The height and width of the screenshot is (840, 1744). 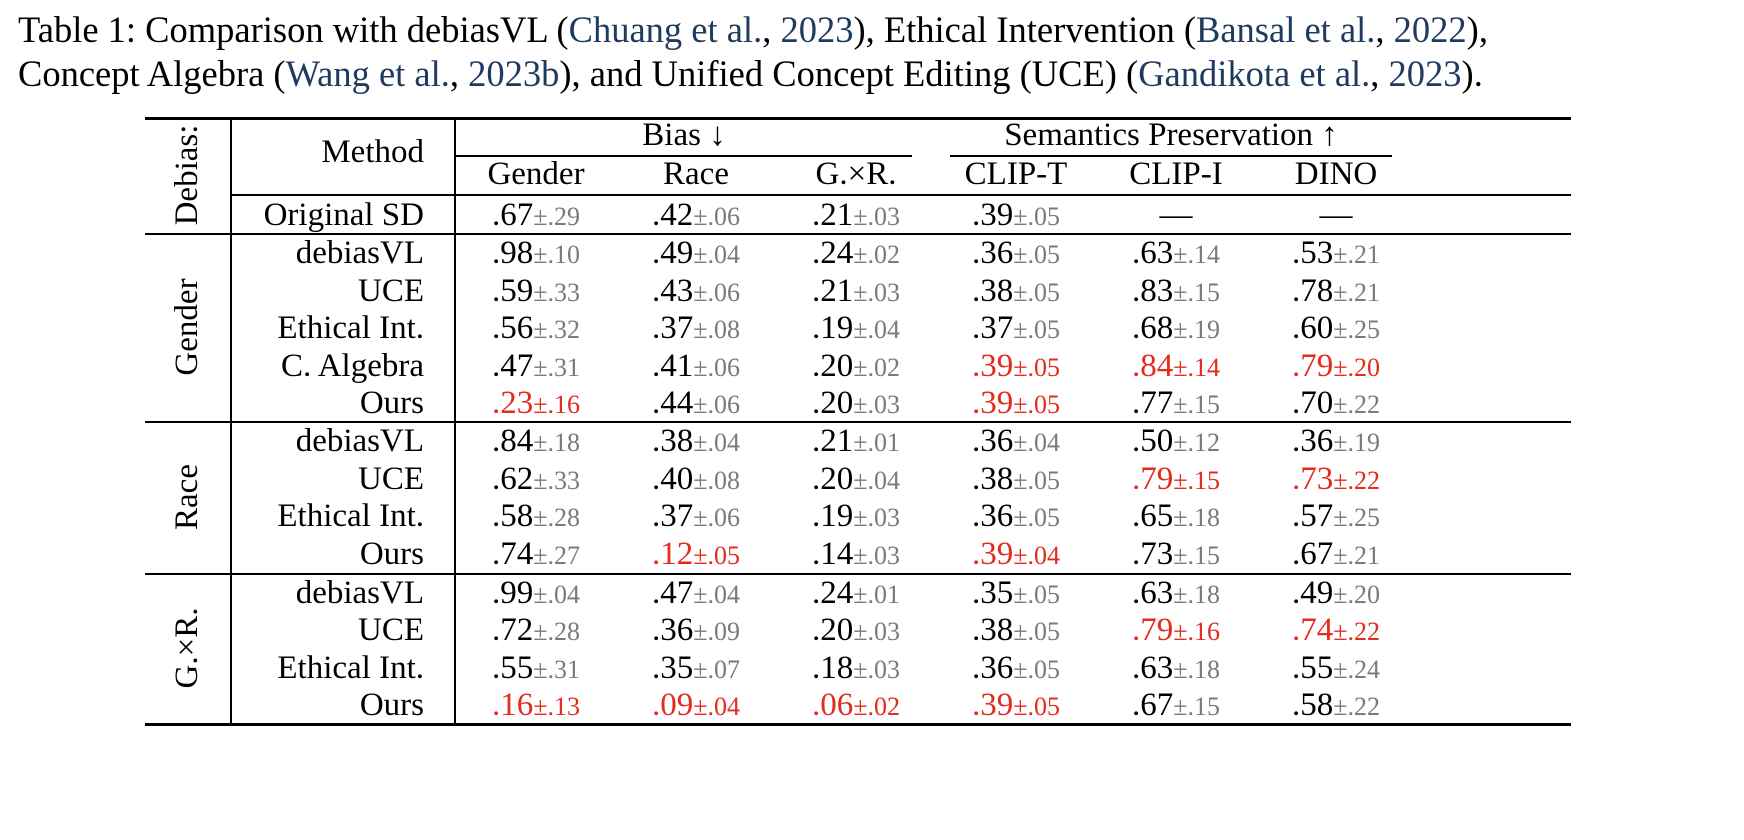 I want to click on citation-link: Gandikota et al., 2023, so click(x=1299, y=73).